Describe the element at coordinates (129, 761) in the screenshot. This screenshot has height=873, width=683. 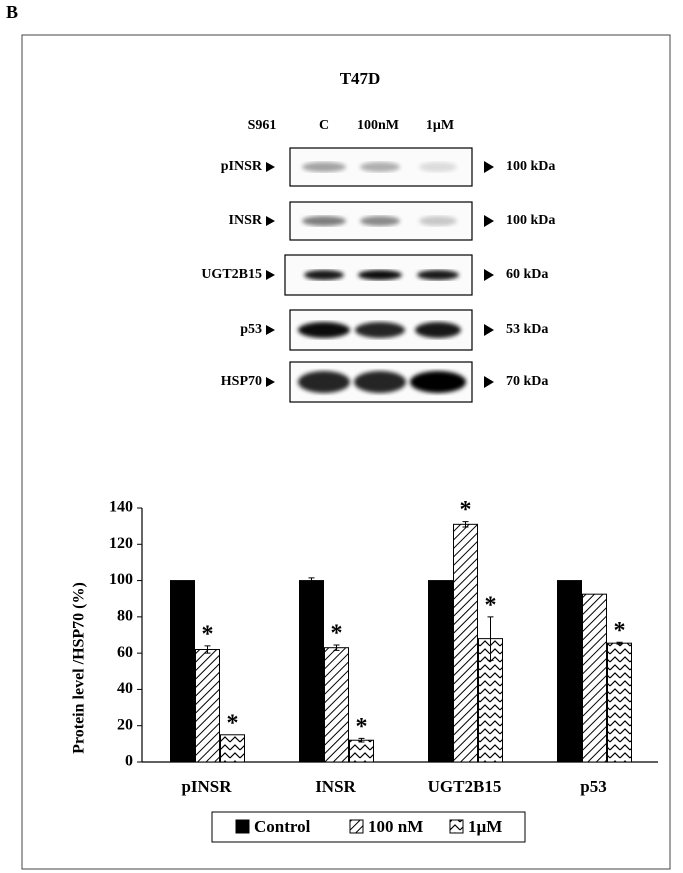
I see `y-tick-label: 0` at that location.